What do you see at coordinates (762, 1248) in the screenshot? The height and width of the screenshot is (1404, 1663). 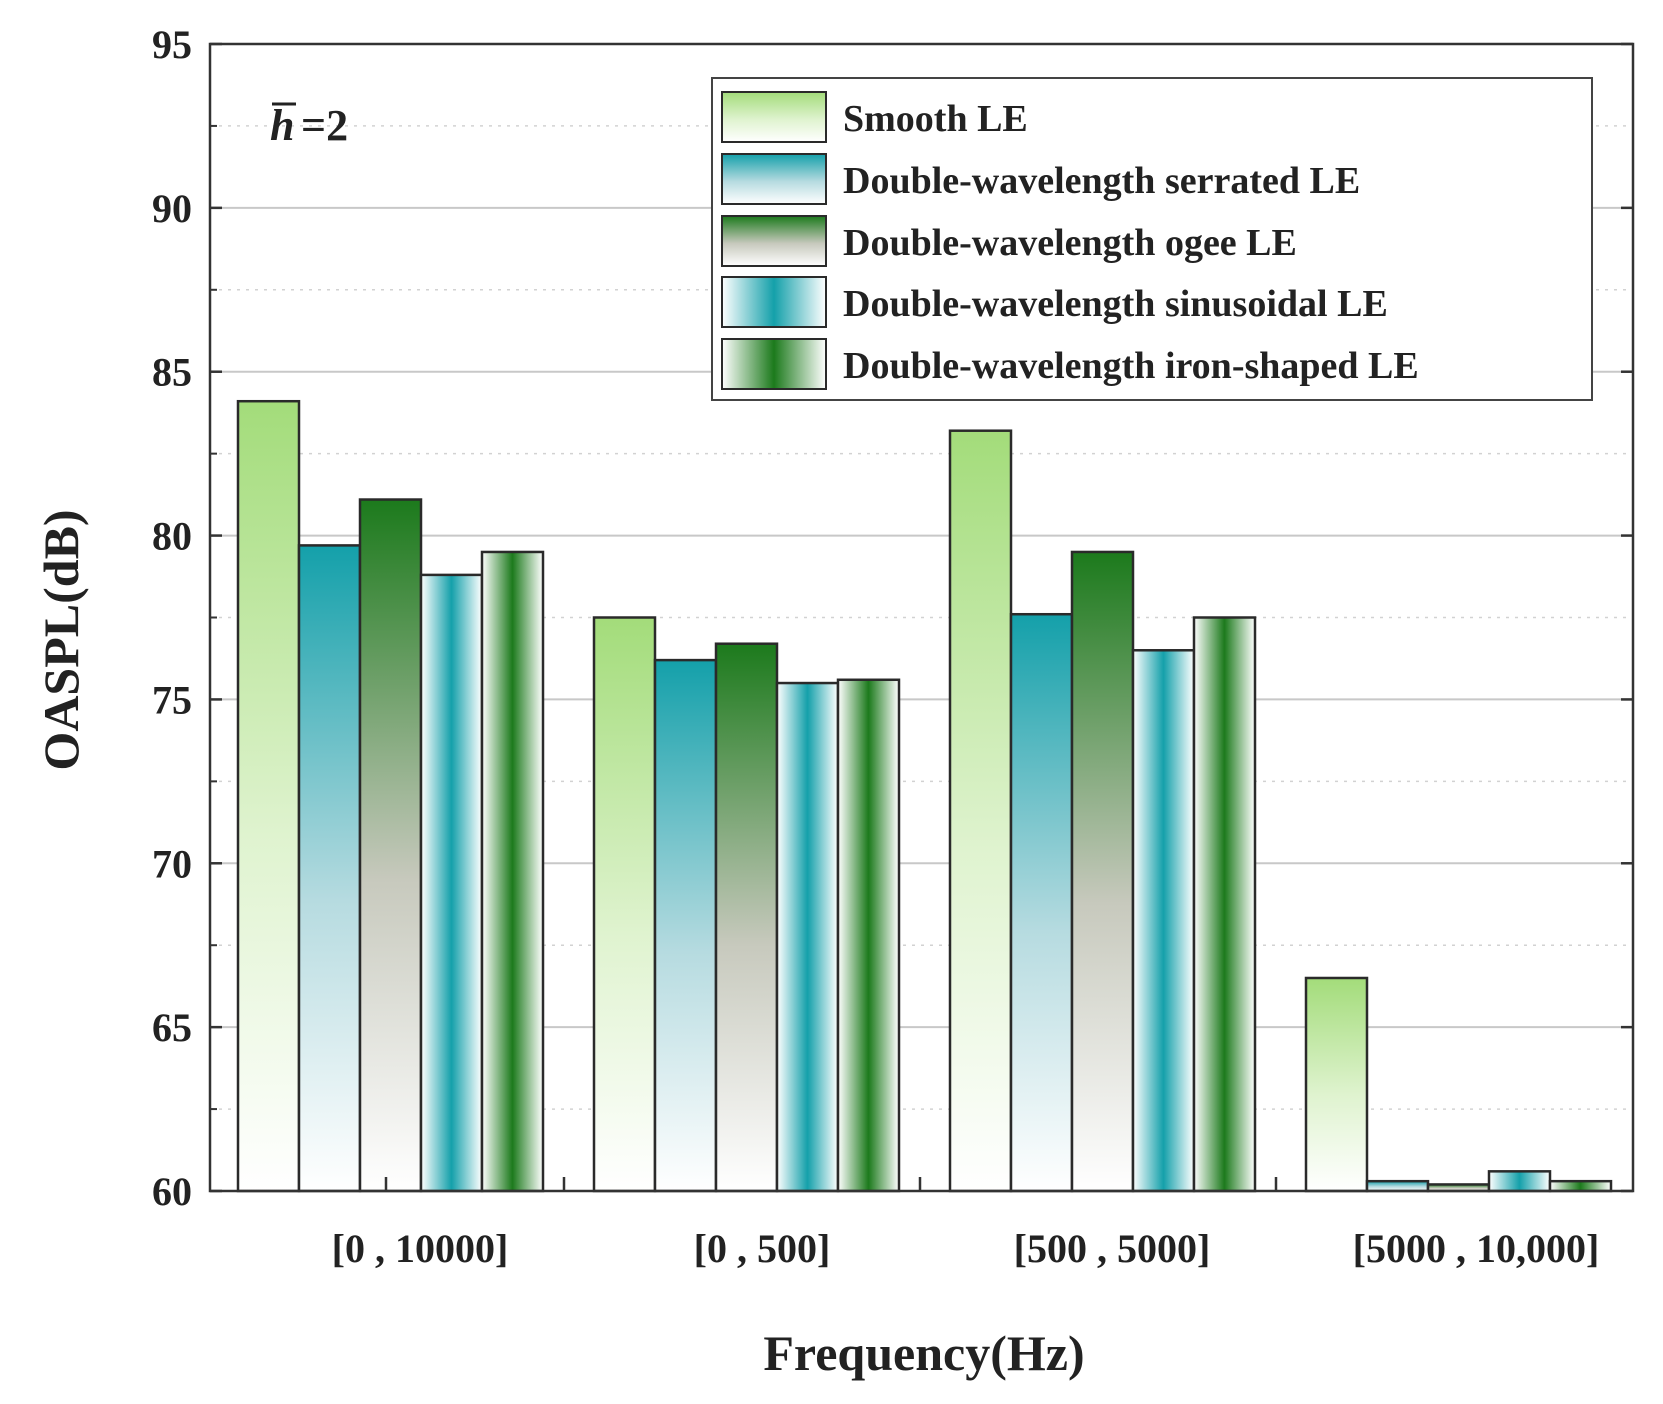 I see `x-tick-label: [0 , 500]` at bounding box center [762, 1248].